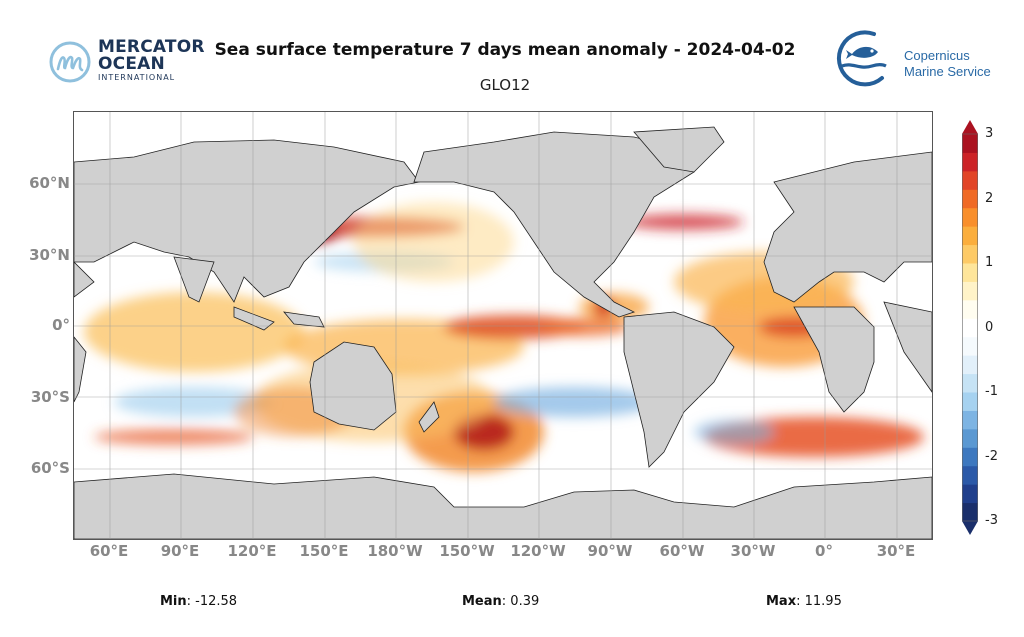 This screenshot has width=1024, height=637. I want to click on lon-label: 120°W, so click(538, 551).